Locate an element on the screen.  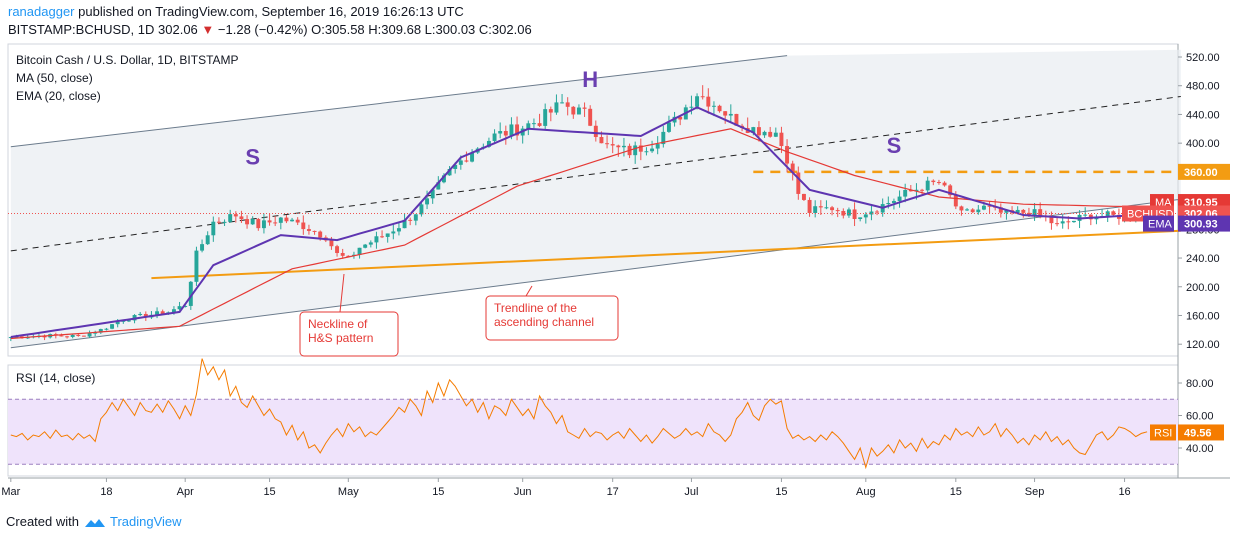
price-tick-label: 240.00 is located at coordinates (1203, 259).